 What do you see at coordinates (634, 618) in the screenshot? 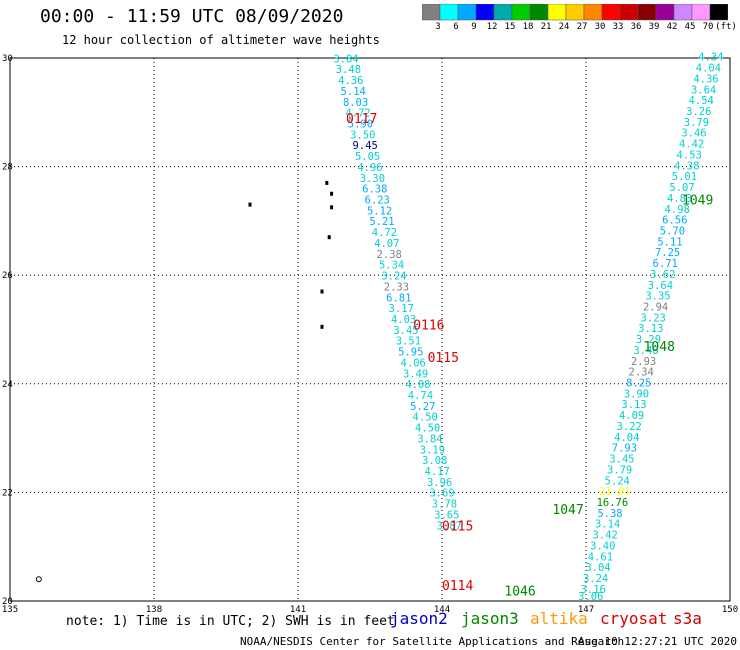
I see `satellite-legend-cryosat: cryosat` at bounding box center [634, 618].